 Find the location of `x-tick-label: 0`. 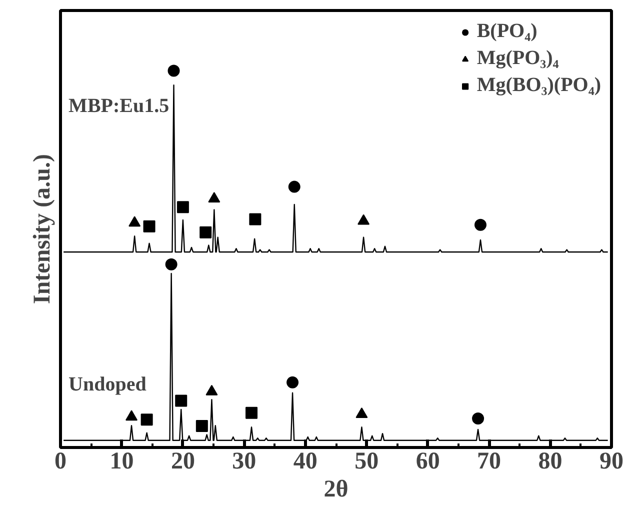

x-tick-label: 0 is located at coordinates (60, 461).